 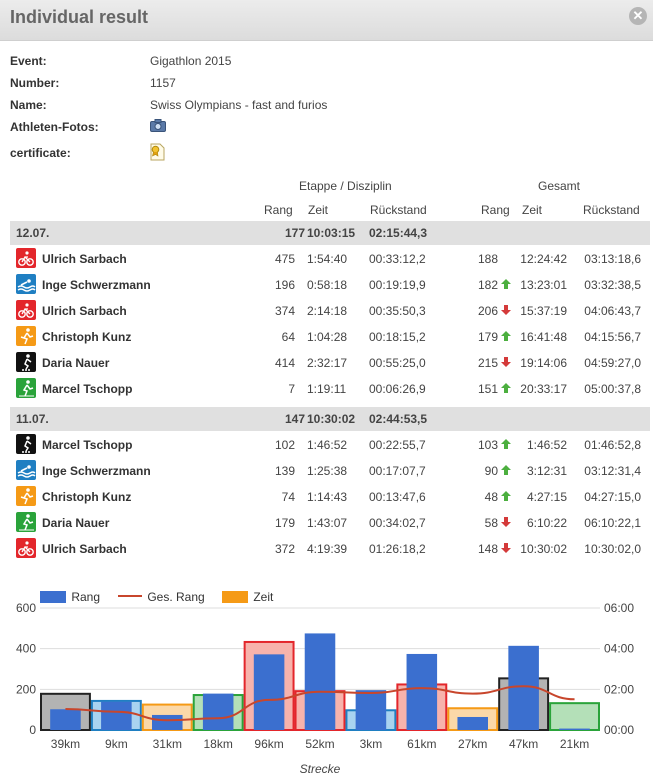 I want to click on total-time: 19:14:06, so click(x=543, y=363).